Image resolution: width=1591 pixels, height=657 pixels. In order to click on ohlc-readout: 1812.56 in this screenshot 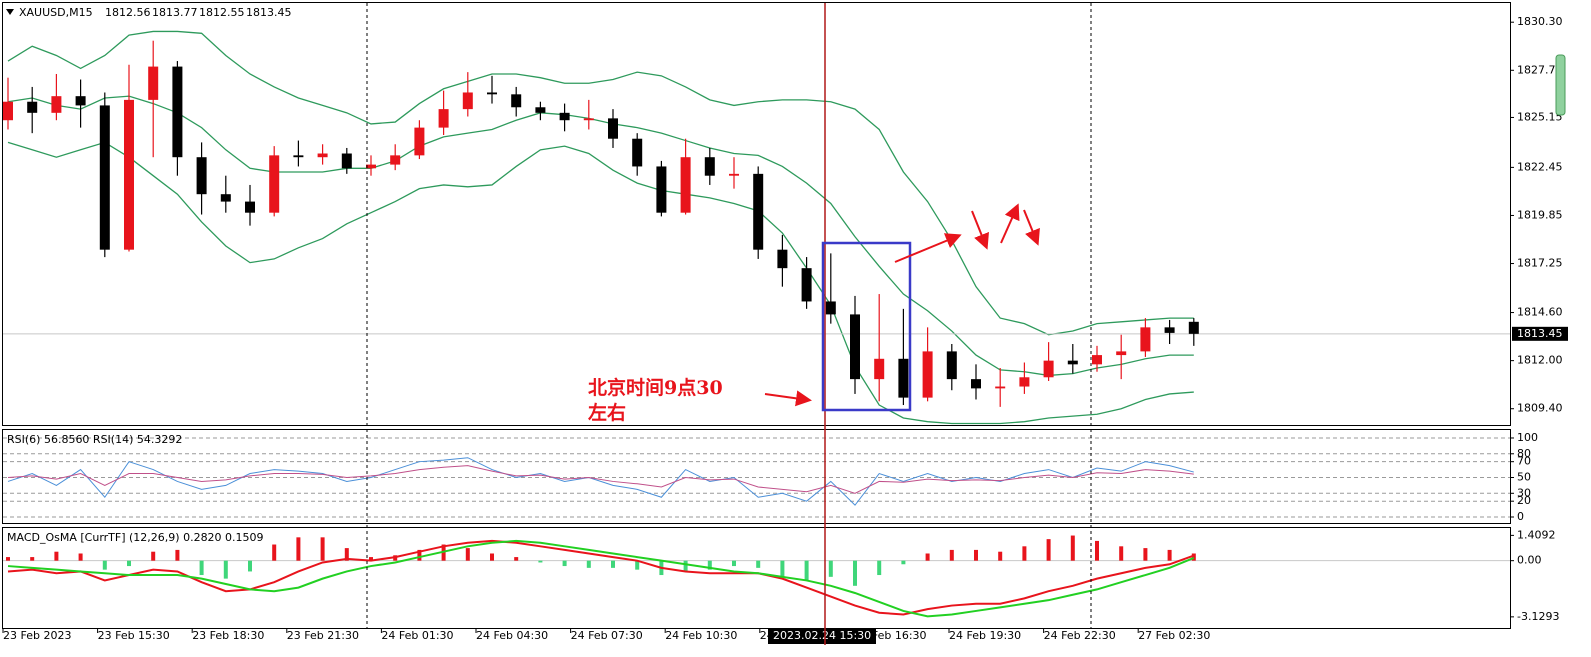, I will do `click(128, 12)`.